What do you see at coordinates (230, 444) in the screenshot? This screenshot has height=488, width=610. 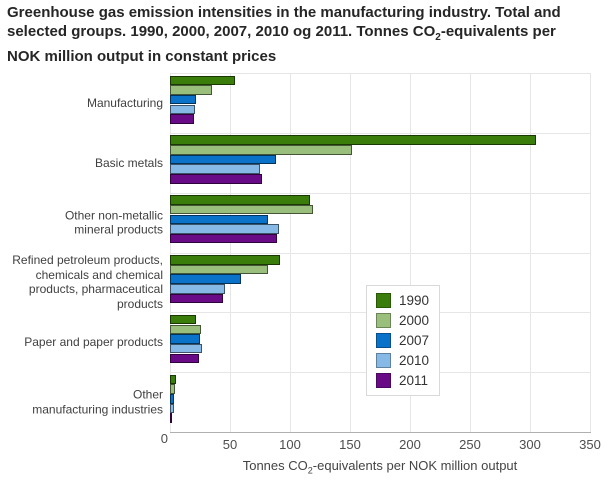 I see `x-tick-label: 50` at bounding box center [230, 444].